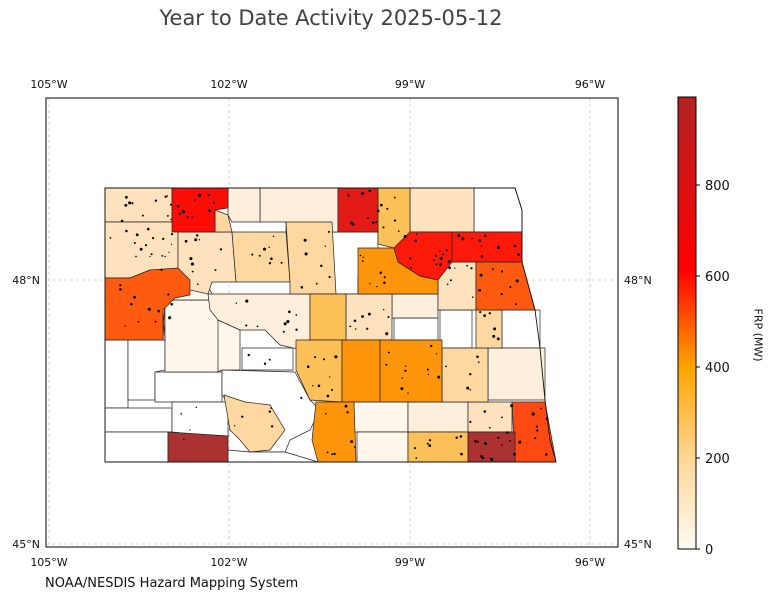 This screenshot has width=769, height=601. Describe the element at coordinates (331, 18) in the screenshot. I see `map-title: Year to Date Activity 2025-05-12` at that location.